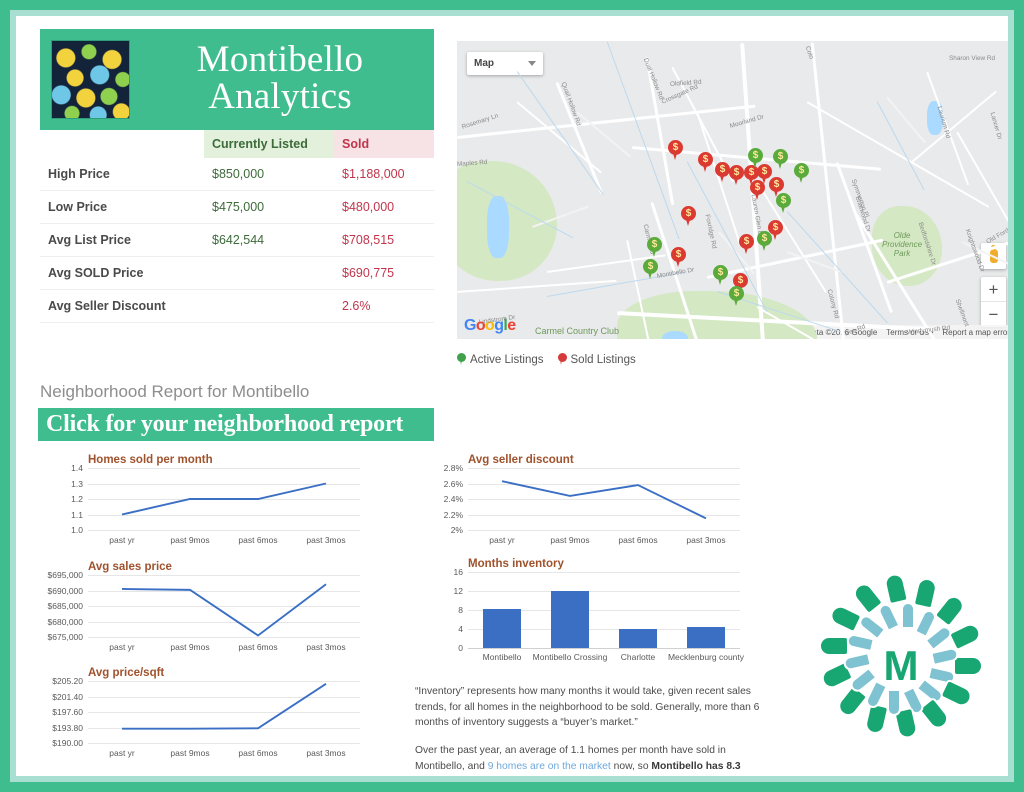 The width and height of the screenshot is (1024, 792). Describe the element at coordinates (500, 359) in the screenshot. I see `legend-item-active: Active Listings` at that location.